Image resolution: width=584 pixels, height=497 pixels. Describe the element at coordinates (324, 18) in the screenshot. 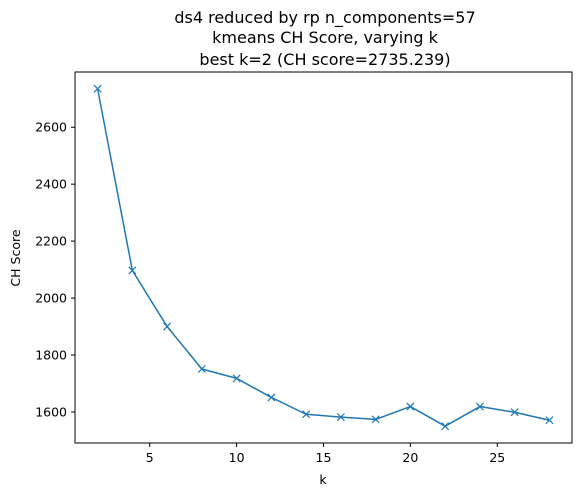

I see `title-line-1: ds4 reduced by rp n_components=57` at that location.